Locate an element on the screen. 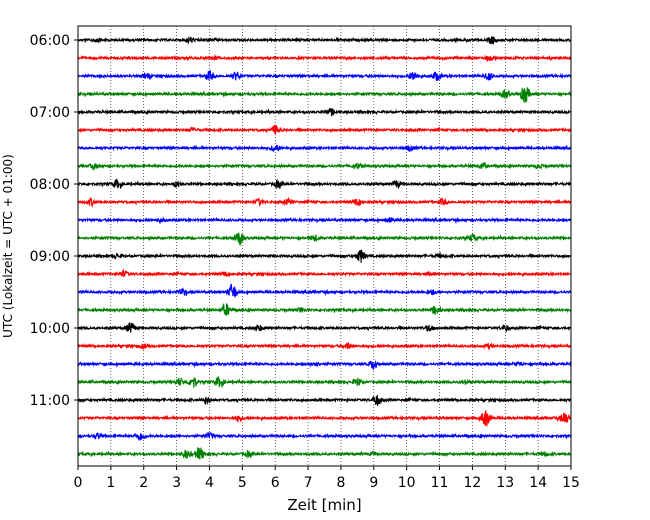  x-tick-label: 12 is located at coordinates (472, 483).